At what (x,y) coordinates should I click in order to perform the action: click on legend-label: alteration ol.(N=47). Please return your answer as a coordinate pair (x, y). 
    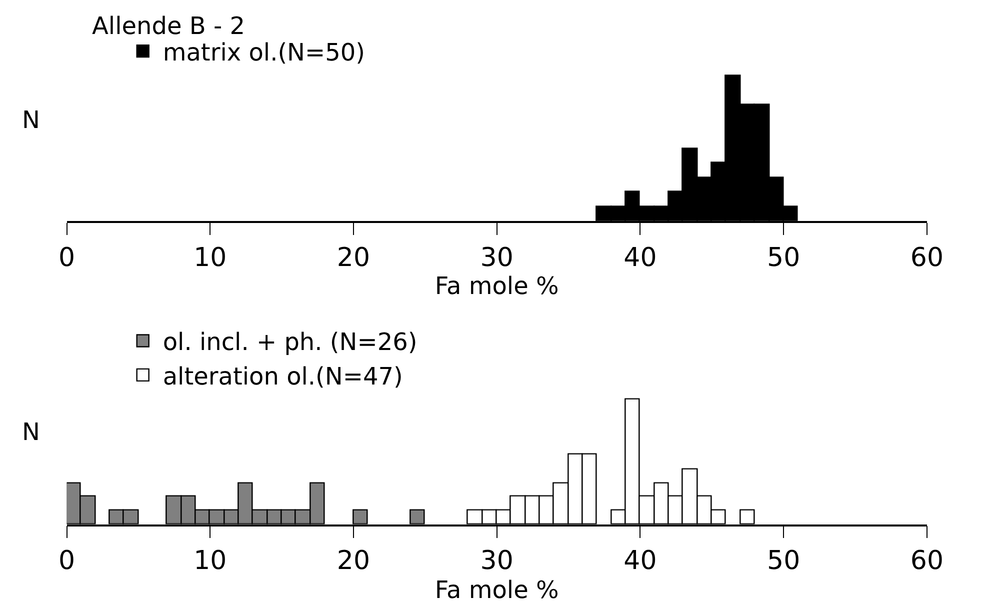
    Looking at the image, I should click on (282, 376).